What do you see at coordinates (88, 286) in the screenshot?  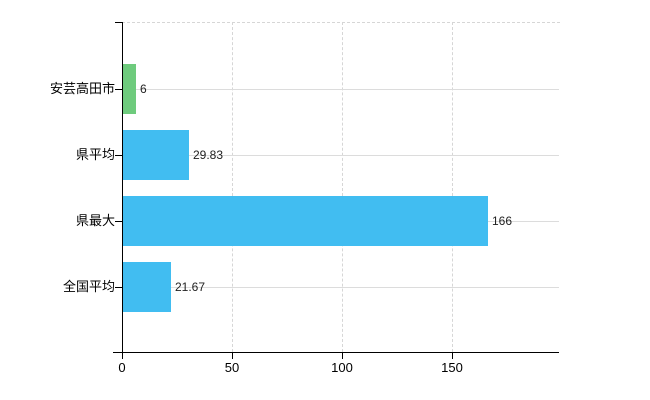 I see `category-label: 全国平均` at bounding box center [88, 286].